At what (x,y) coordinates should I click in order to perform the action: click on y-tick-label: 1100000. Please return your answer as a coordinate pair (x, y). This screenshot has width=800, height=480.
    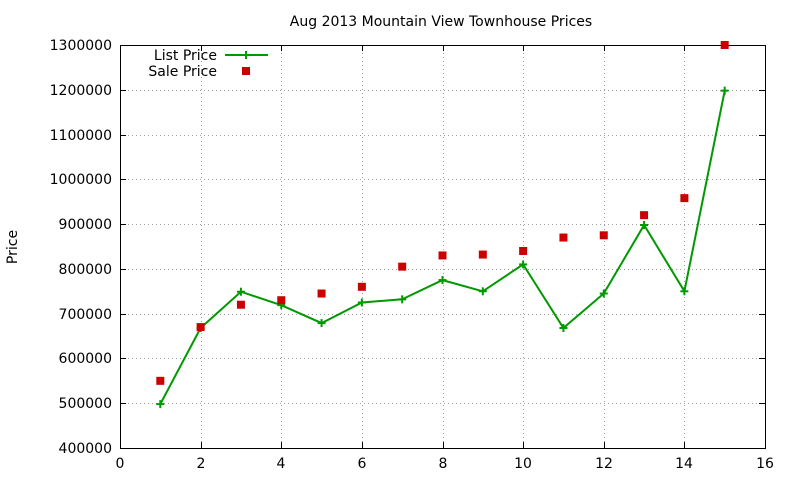
    Looking at the image, I should click on (81, 136).